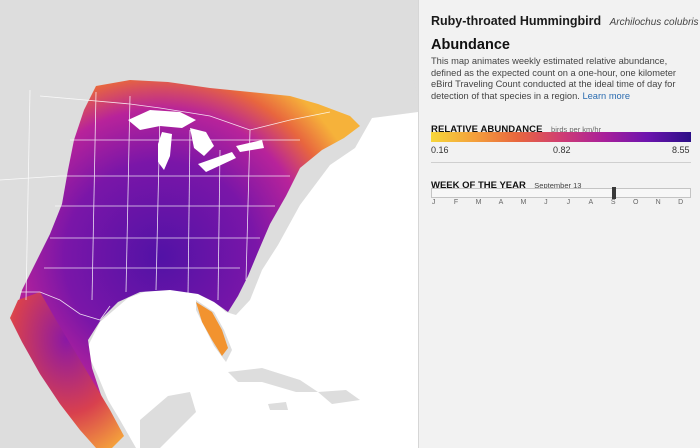 The image size is (700, 448). Describe the element at coordinates (561, 162) in the screenshot. I see `section-divider` at that location.